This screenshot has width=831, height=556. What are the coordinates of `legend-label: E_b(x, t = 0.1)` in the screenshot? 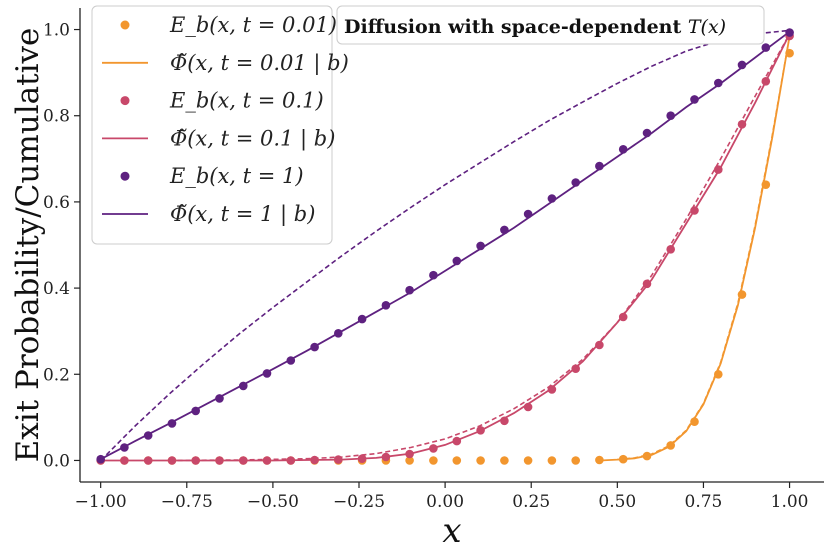 It's located at (246, 101).